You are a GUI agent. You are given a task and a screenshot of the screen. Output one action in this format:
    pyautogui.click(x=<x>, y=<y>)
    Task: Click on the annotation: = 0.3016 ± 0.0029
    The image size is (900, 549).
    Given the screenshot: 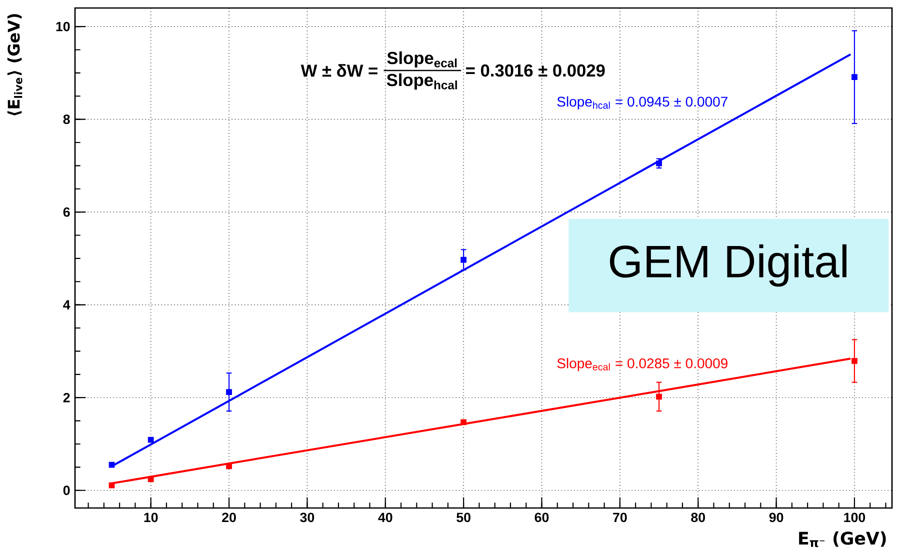 What is the action you would take?
    pyautogui.click(x=535, y=70)
    